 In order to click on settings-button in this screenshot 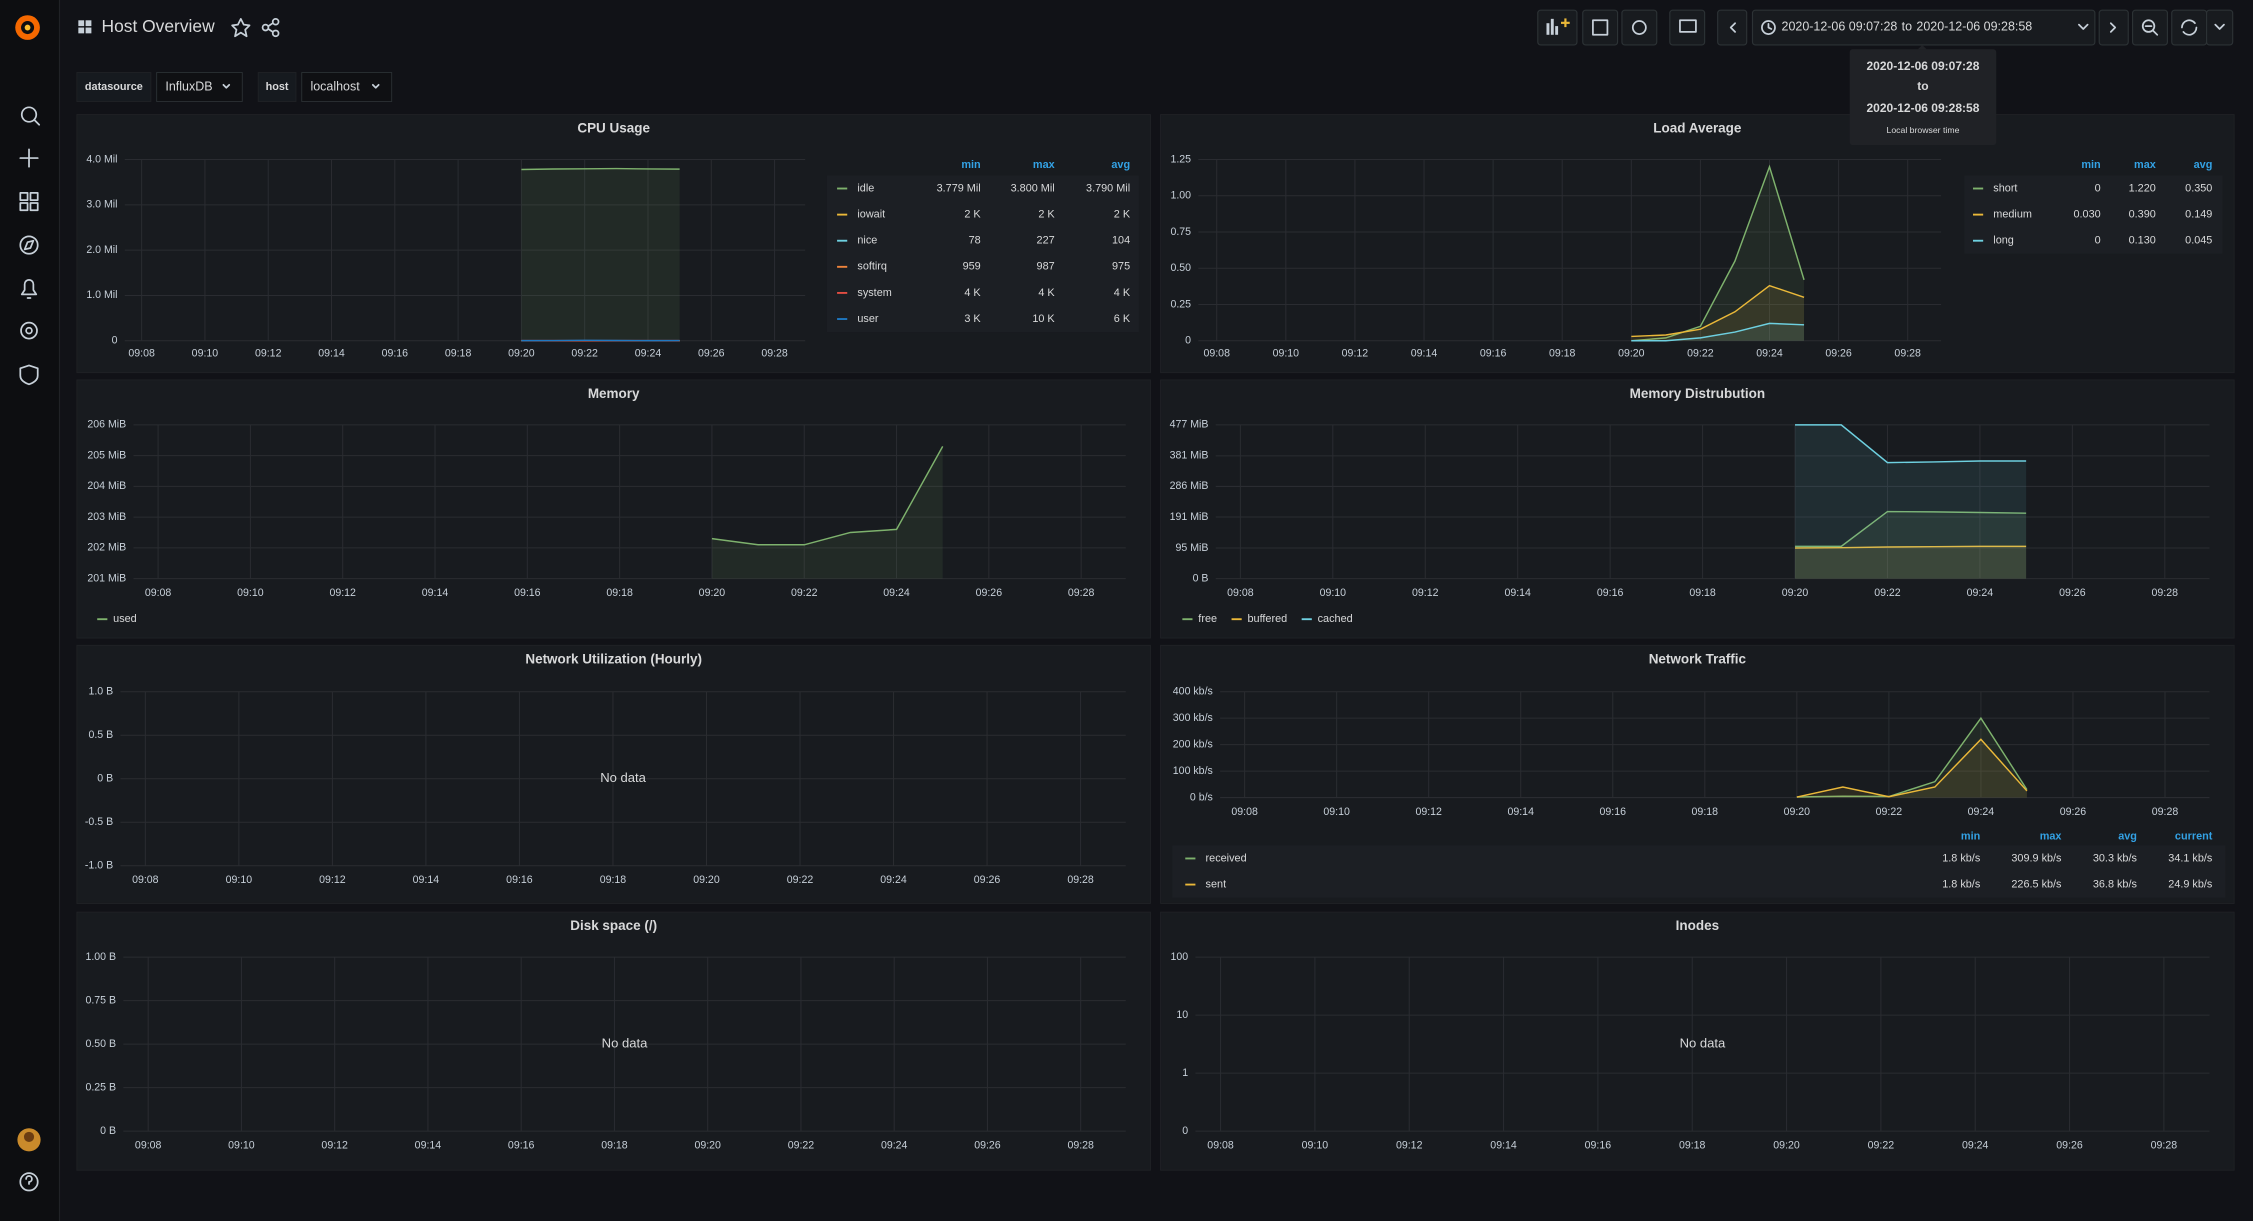, I will do `click(1639, 27)`.